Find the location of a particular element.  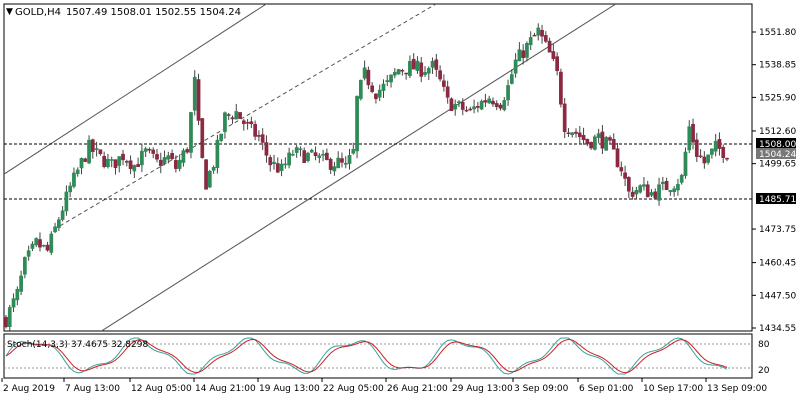

time-axis-label: 19 Aug 13:00 is located at coordinates (289, 389).